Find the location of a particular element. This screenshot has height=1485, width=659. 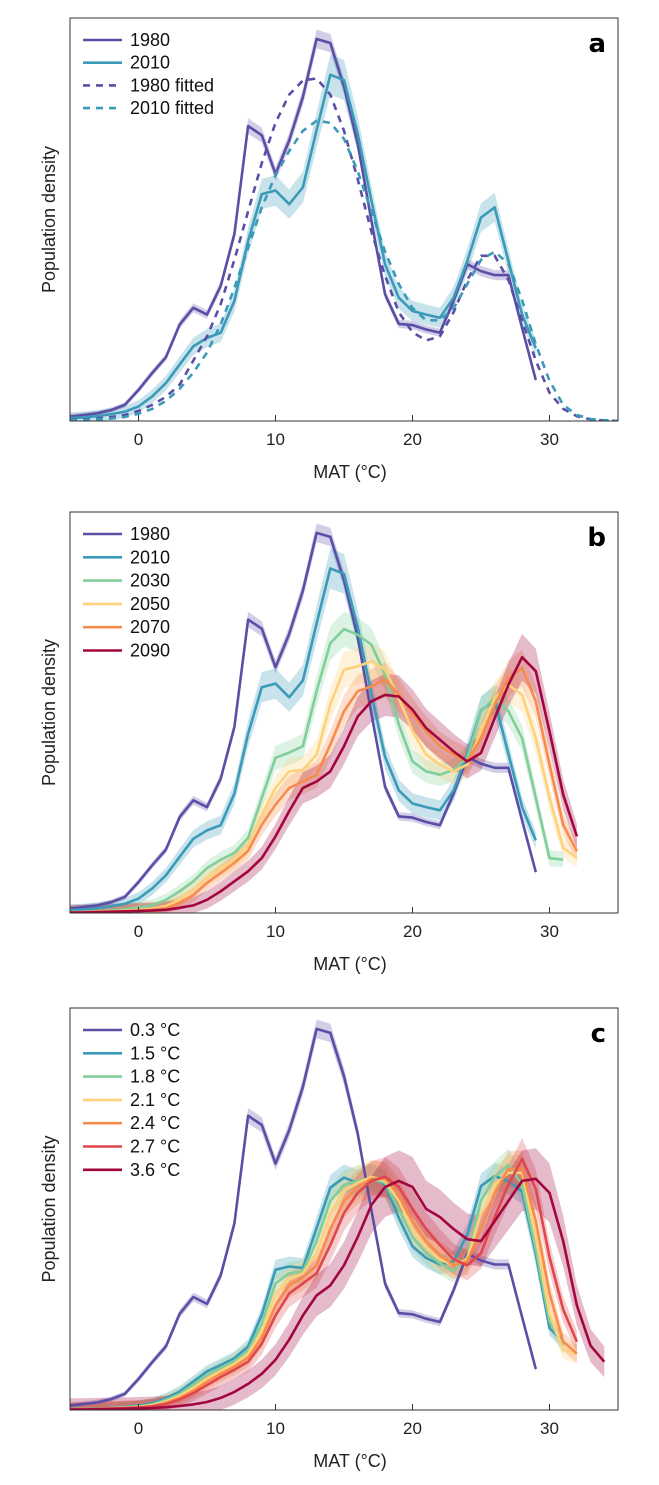

legend-label: 2.4 °C is located at coordinates (155, 1123).